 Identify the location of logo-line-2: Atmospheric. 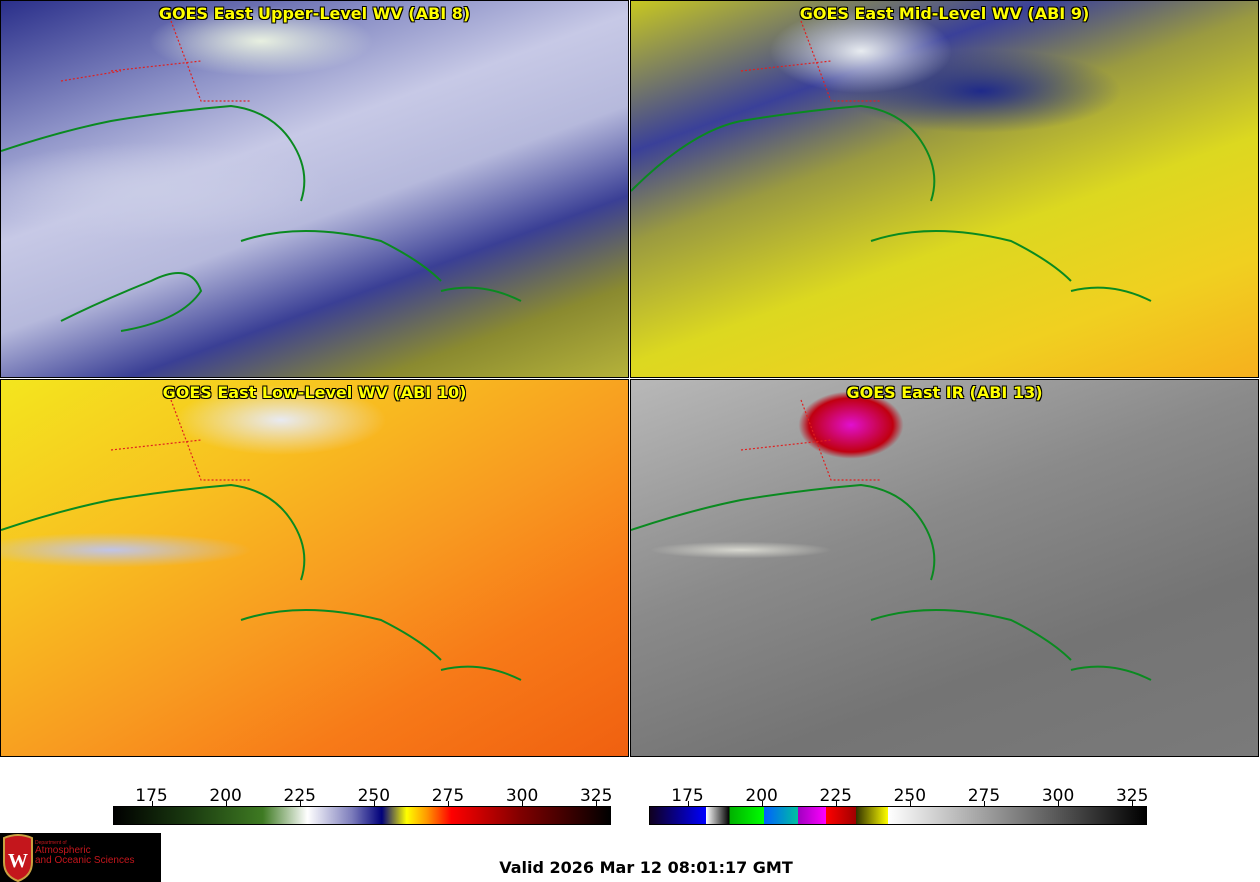
(63, 850).